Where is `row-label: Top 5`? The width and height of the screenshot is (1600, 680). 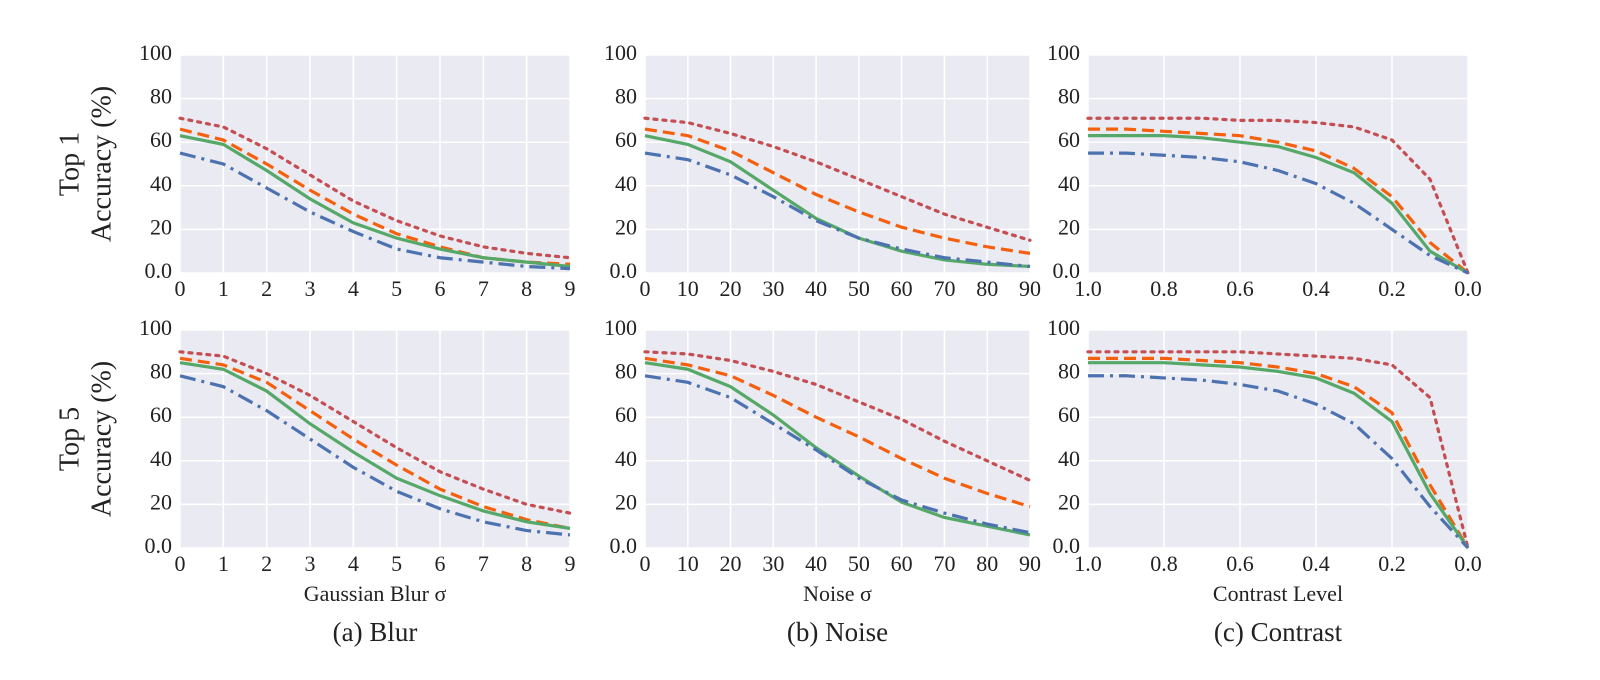 row-label: Top 5 is located at coordinates (69, 439).